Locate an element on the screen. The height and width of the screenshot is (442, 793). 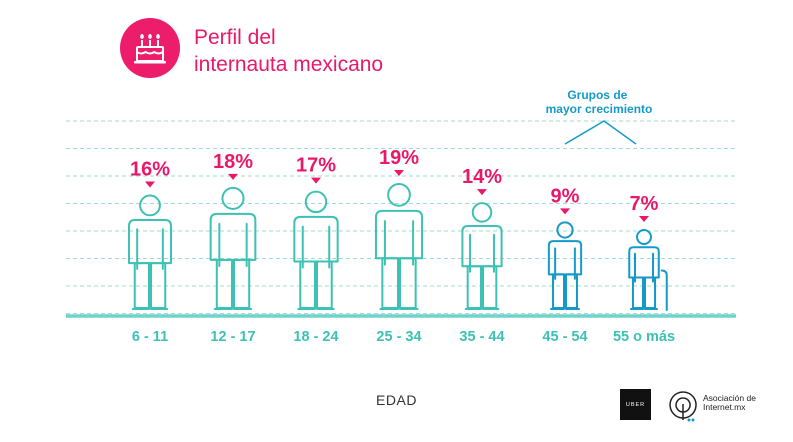
tick-label: 12 - 17 is located at coordinates (232, 337).